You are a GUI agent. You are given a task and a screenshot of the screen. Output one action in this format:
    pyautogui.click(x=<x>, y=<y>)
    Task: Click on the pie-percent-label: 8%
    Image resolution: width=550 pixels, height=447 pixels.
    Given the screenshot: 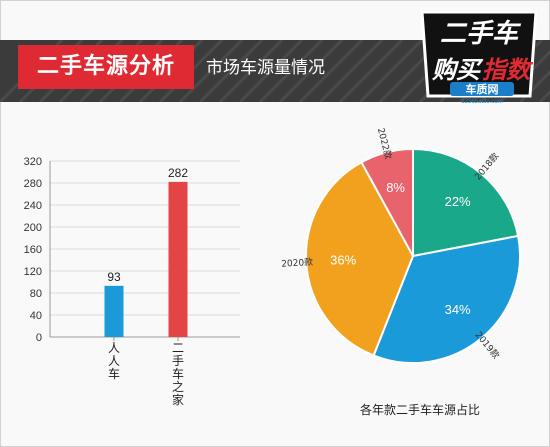 What is the action you would take?
    pyautogui.click(x=395, y=187)
    